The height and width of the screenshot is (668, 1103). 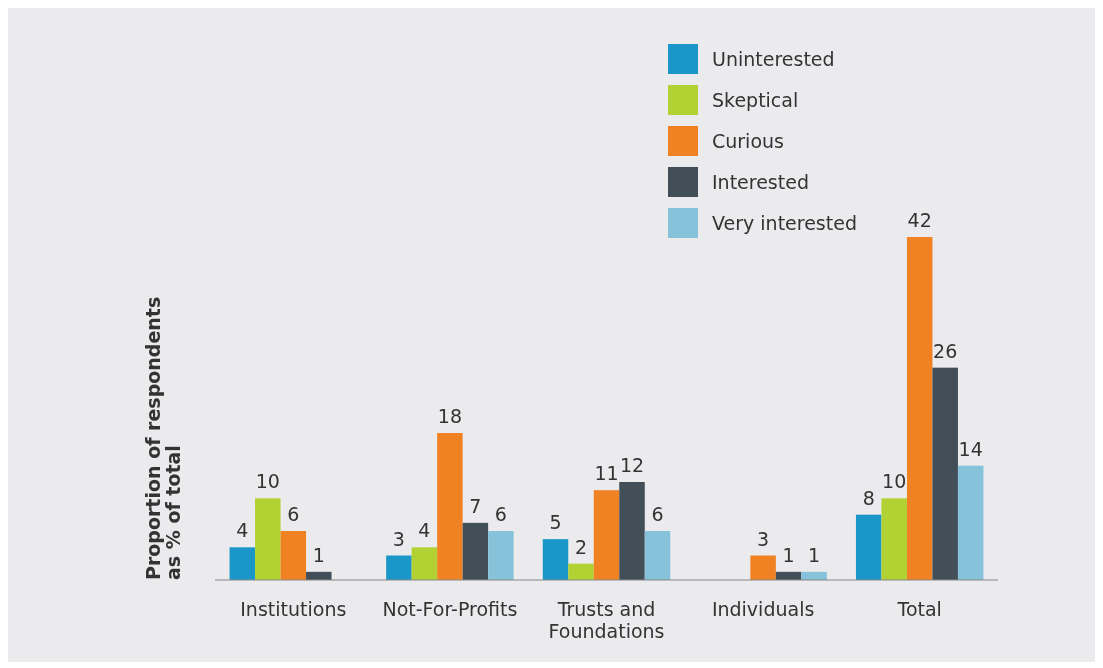 I want to click on data-label: 18, so click(x=449, y=416).